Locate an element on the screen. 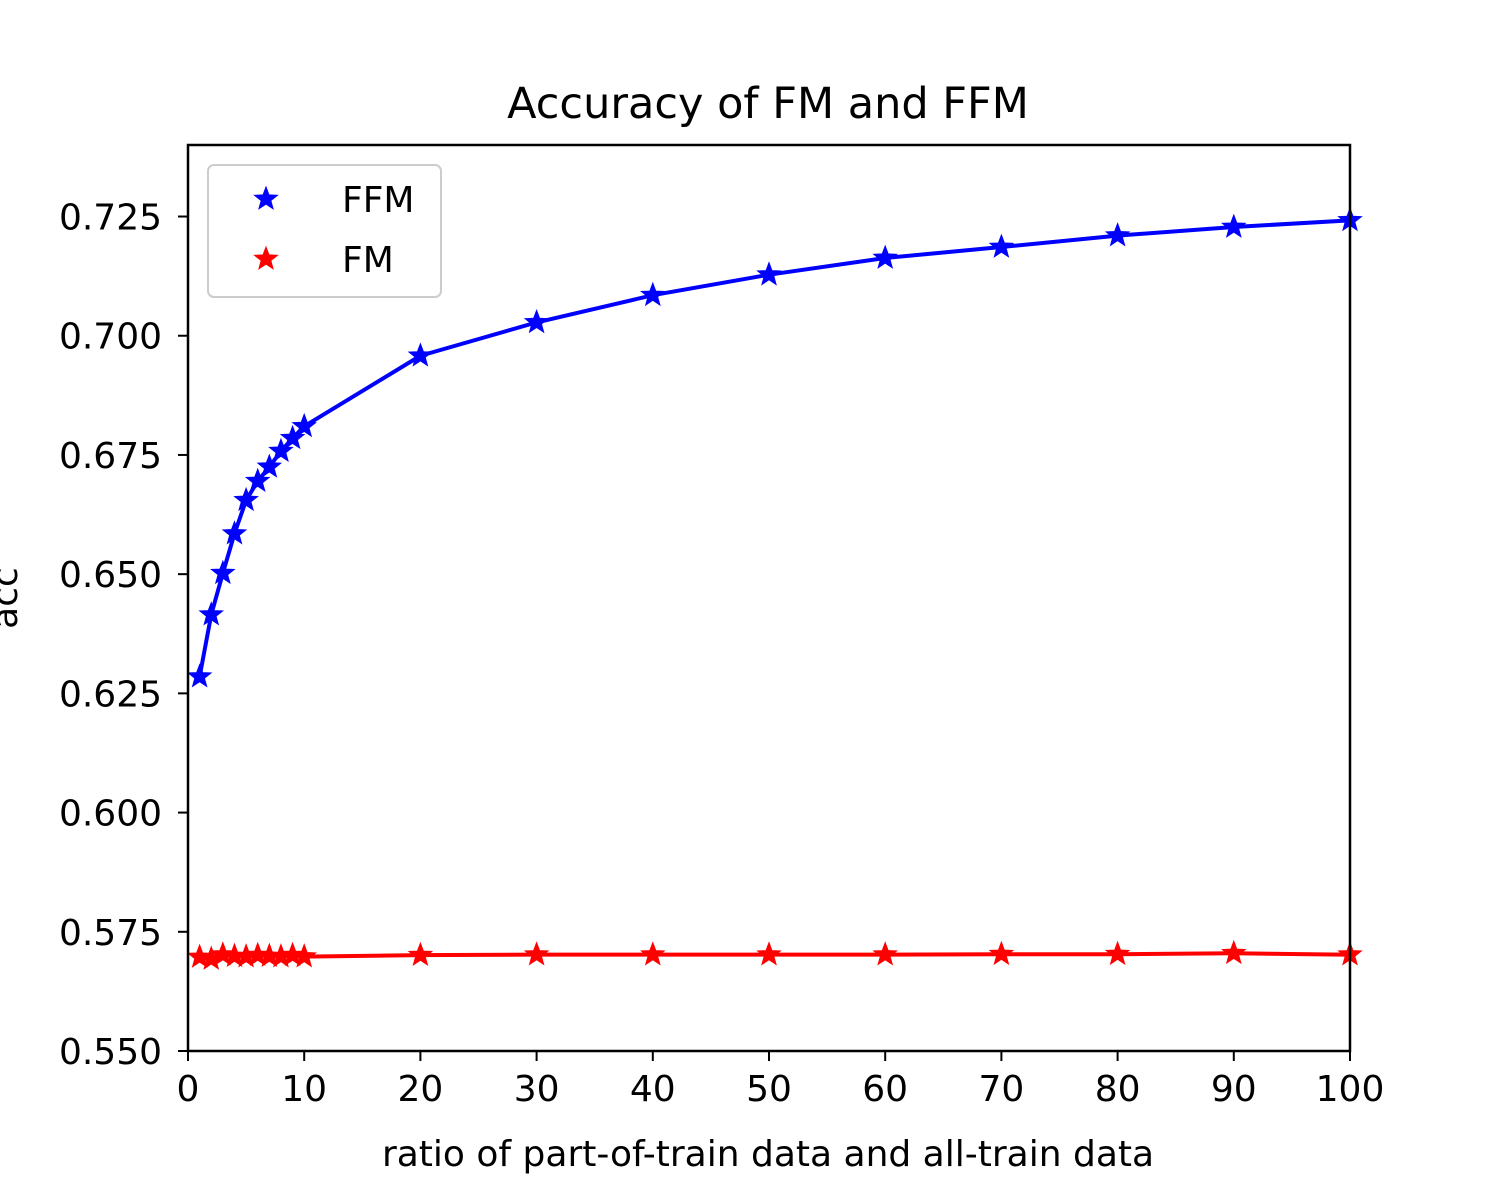 This screenshot has width=1500, height=1200. x-tick-label: 80 is located at coordinates (1118, 1089).